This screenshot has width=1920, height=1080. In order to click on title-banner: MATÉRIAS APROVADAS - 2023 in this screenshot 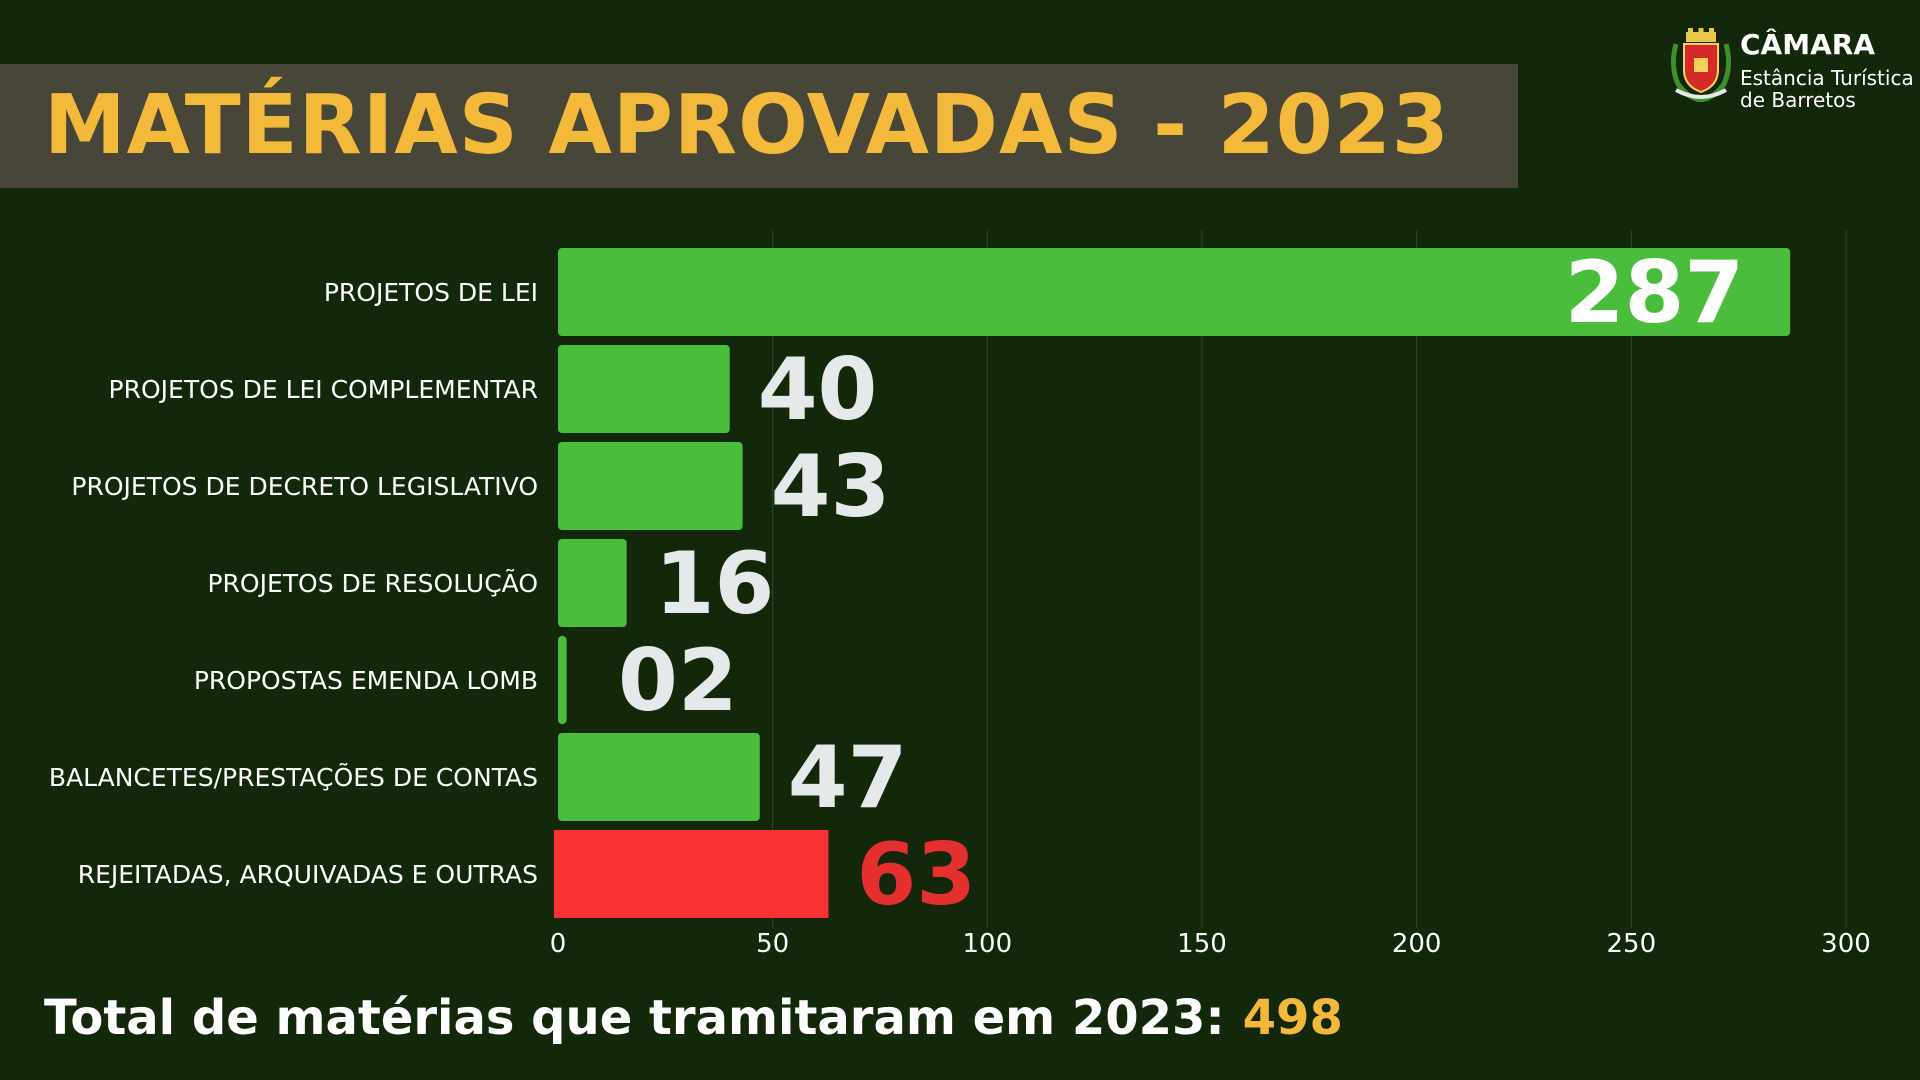, I will do `click(759, 126)`.